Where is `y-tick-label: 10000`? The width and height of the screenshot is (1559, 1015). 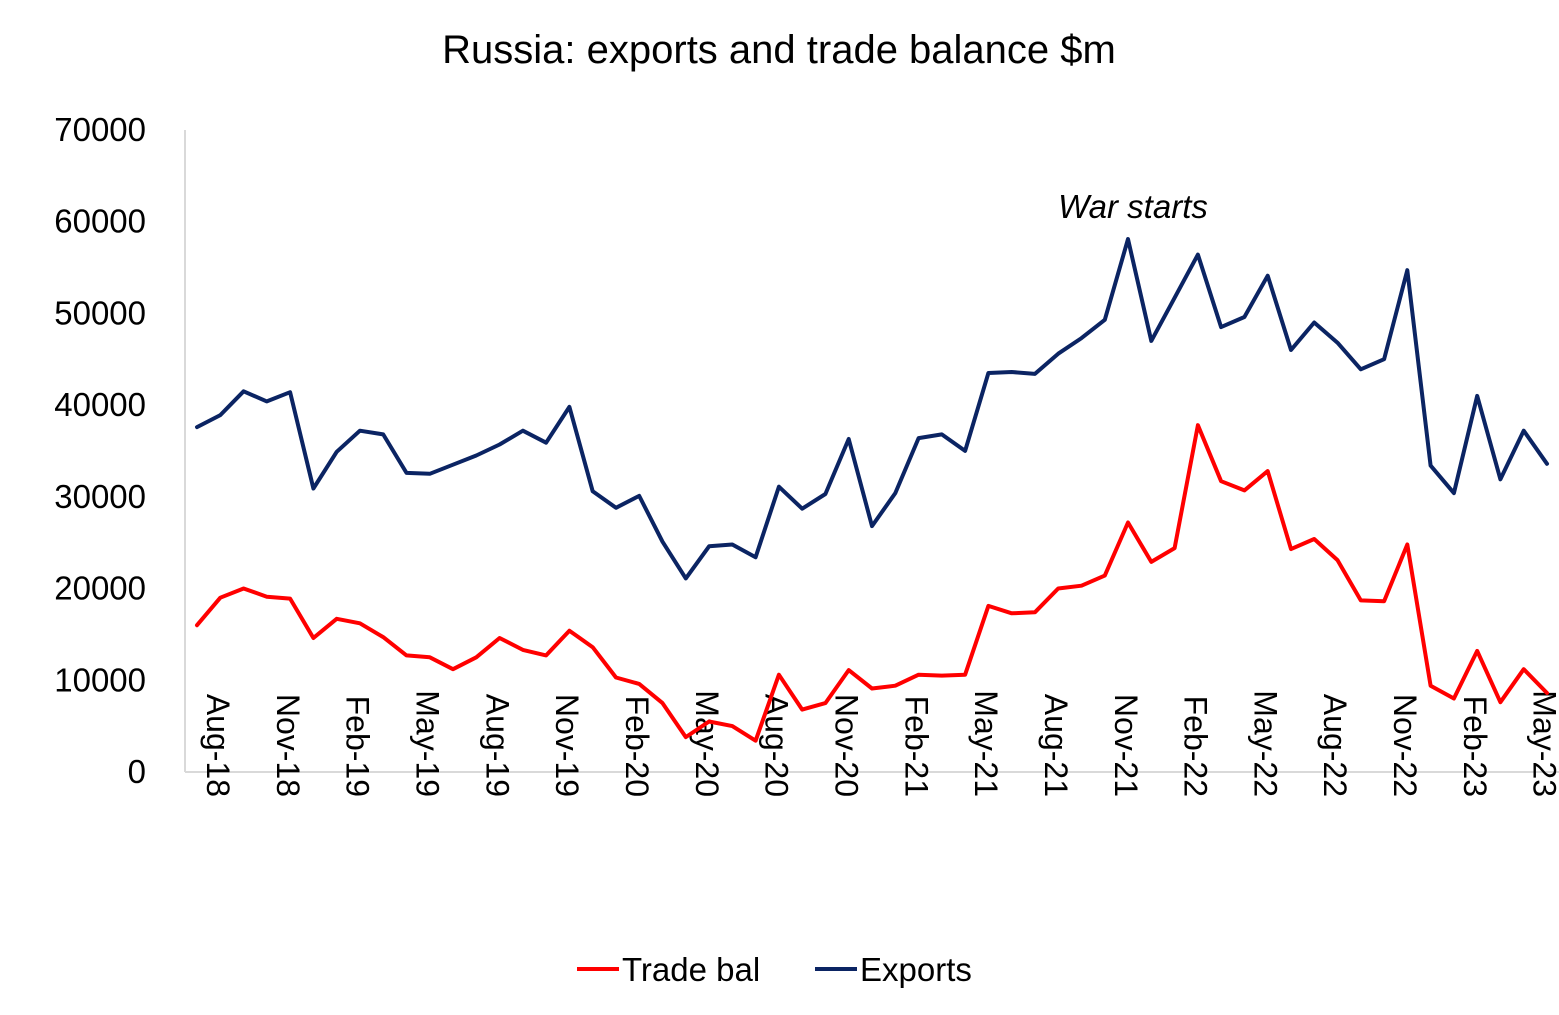 y-tick-label: 10000 is located at coordinates (100, 679).